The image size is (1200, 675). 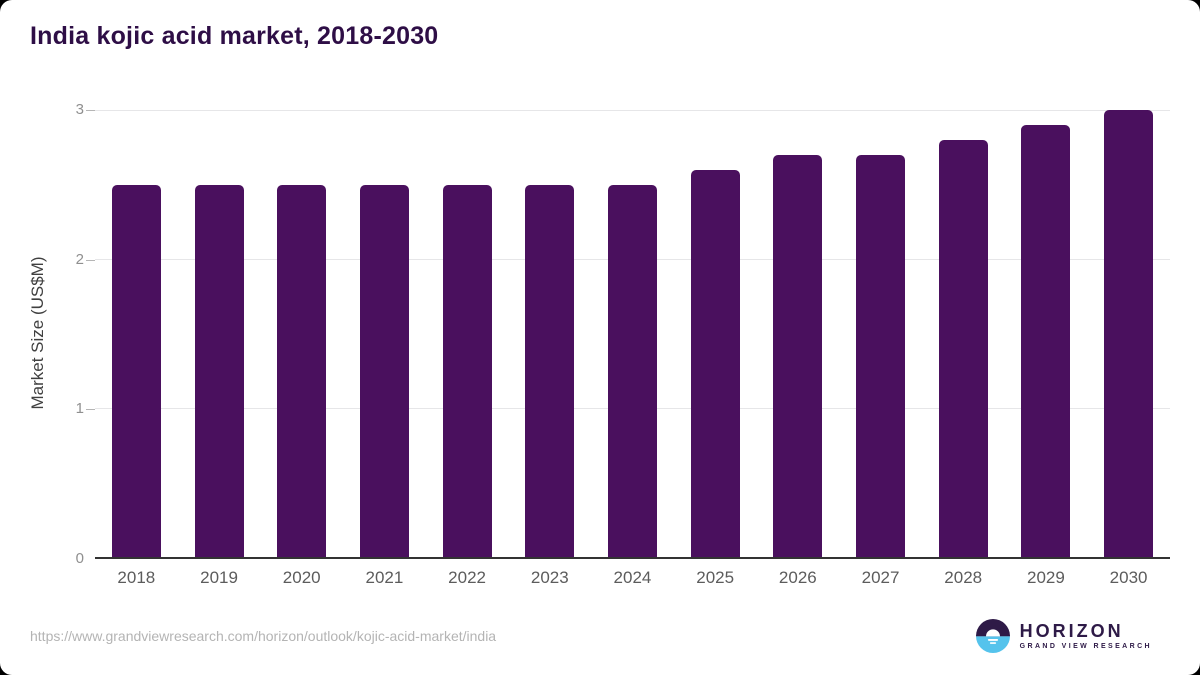 What do you see at coordinates (963, 348) in the screenshot?
I see `bar-2028` at bounding box center [963, 348].